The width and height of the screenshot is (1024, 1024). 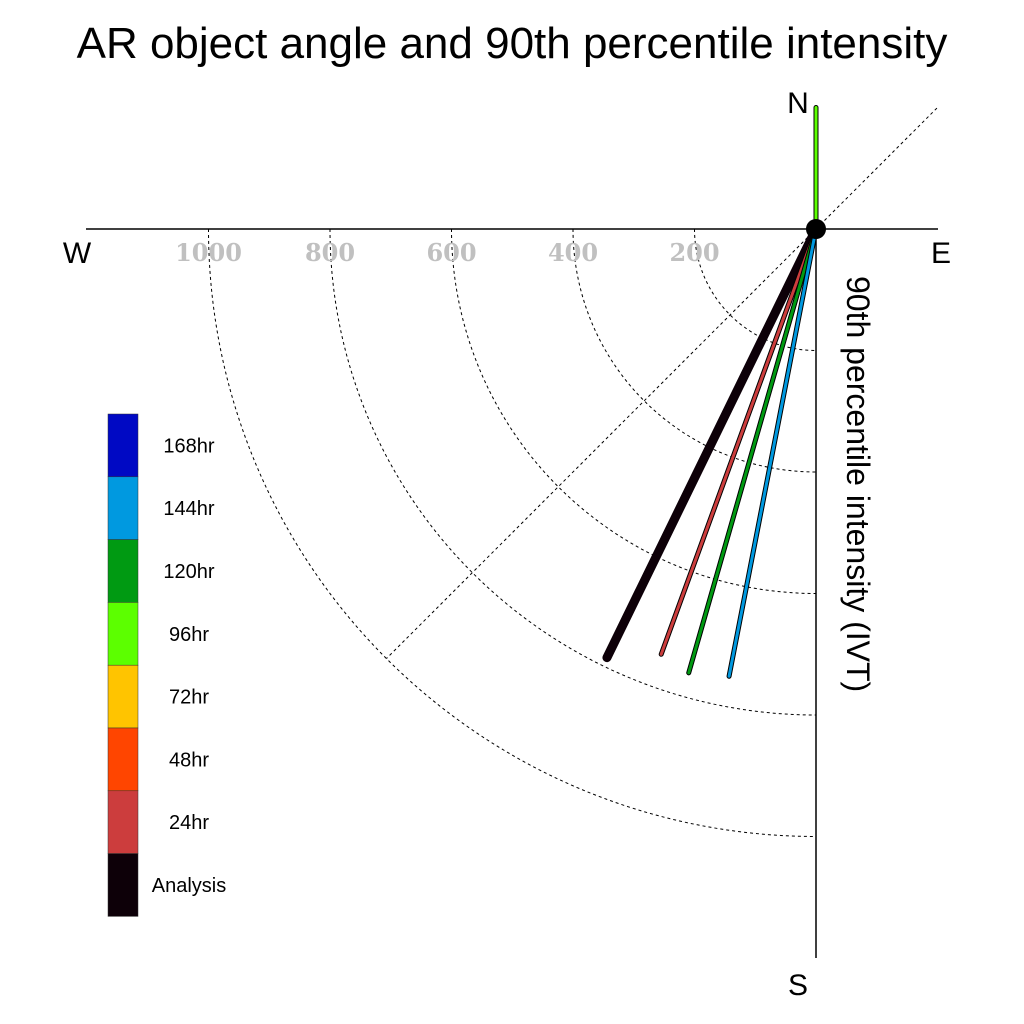 What do you see at coordinates (123, 822) in the screenshot?
I see `legend-swatch-24hr` at bounding box center [123, 822].